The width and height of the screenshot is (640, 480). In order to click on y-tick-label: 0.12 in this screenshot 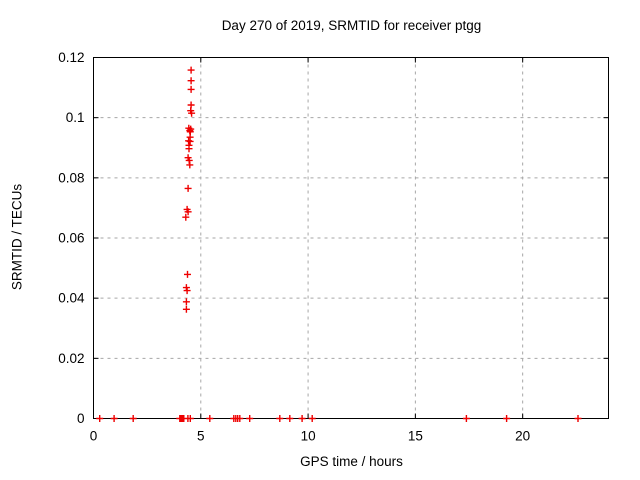, I will do `click(71, 57)`.